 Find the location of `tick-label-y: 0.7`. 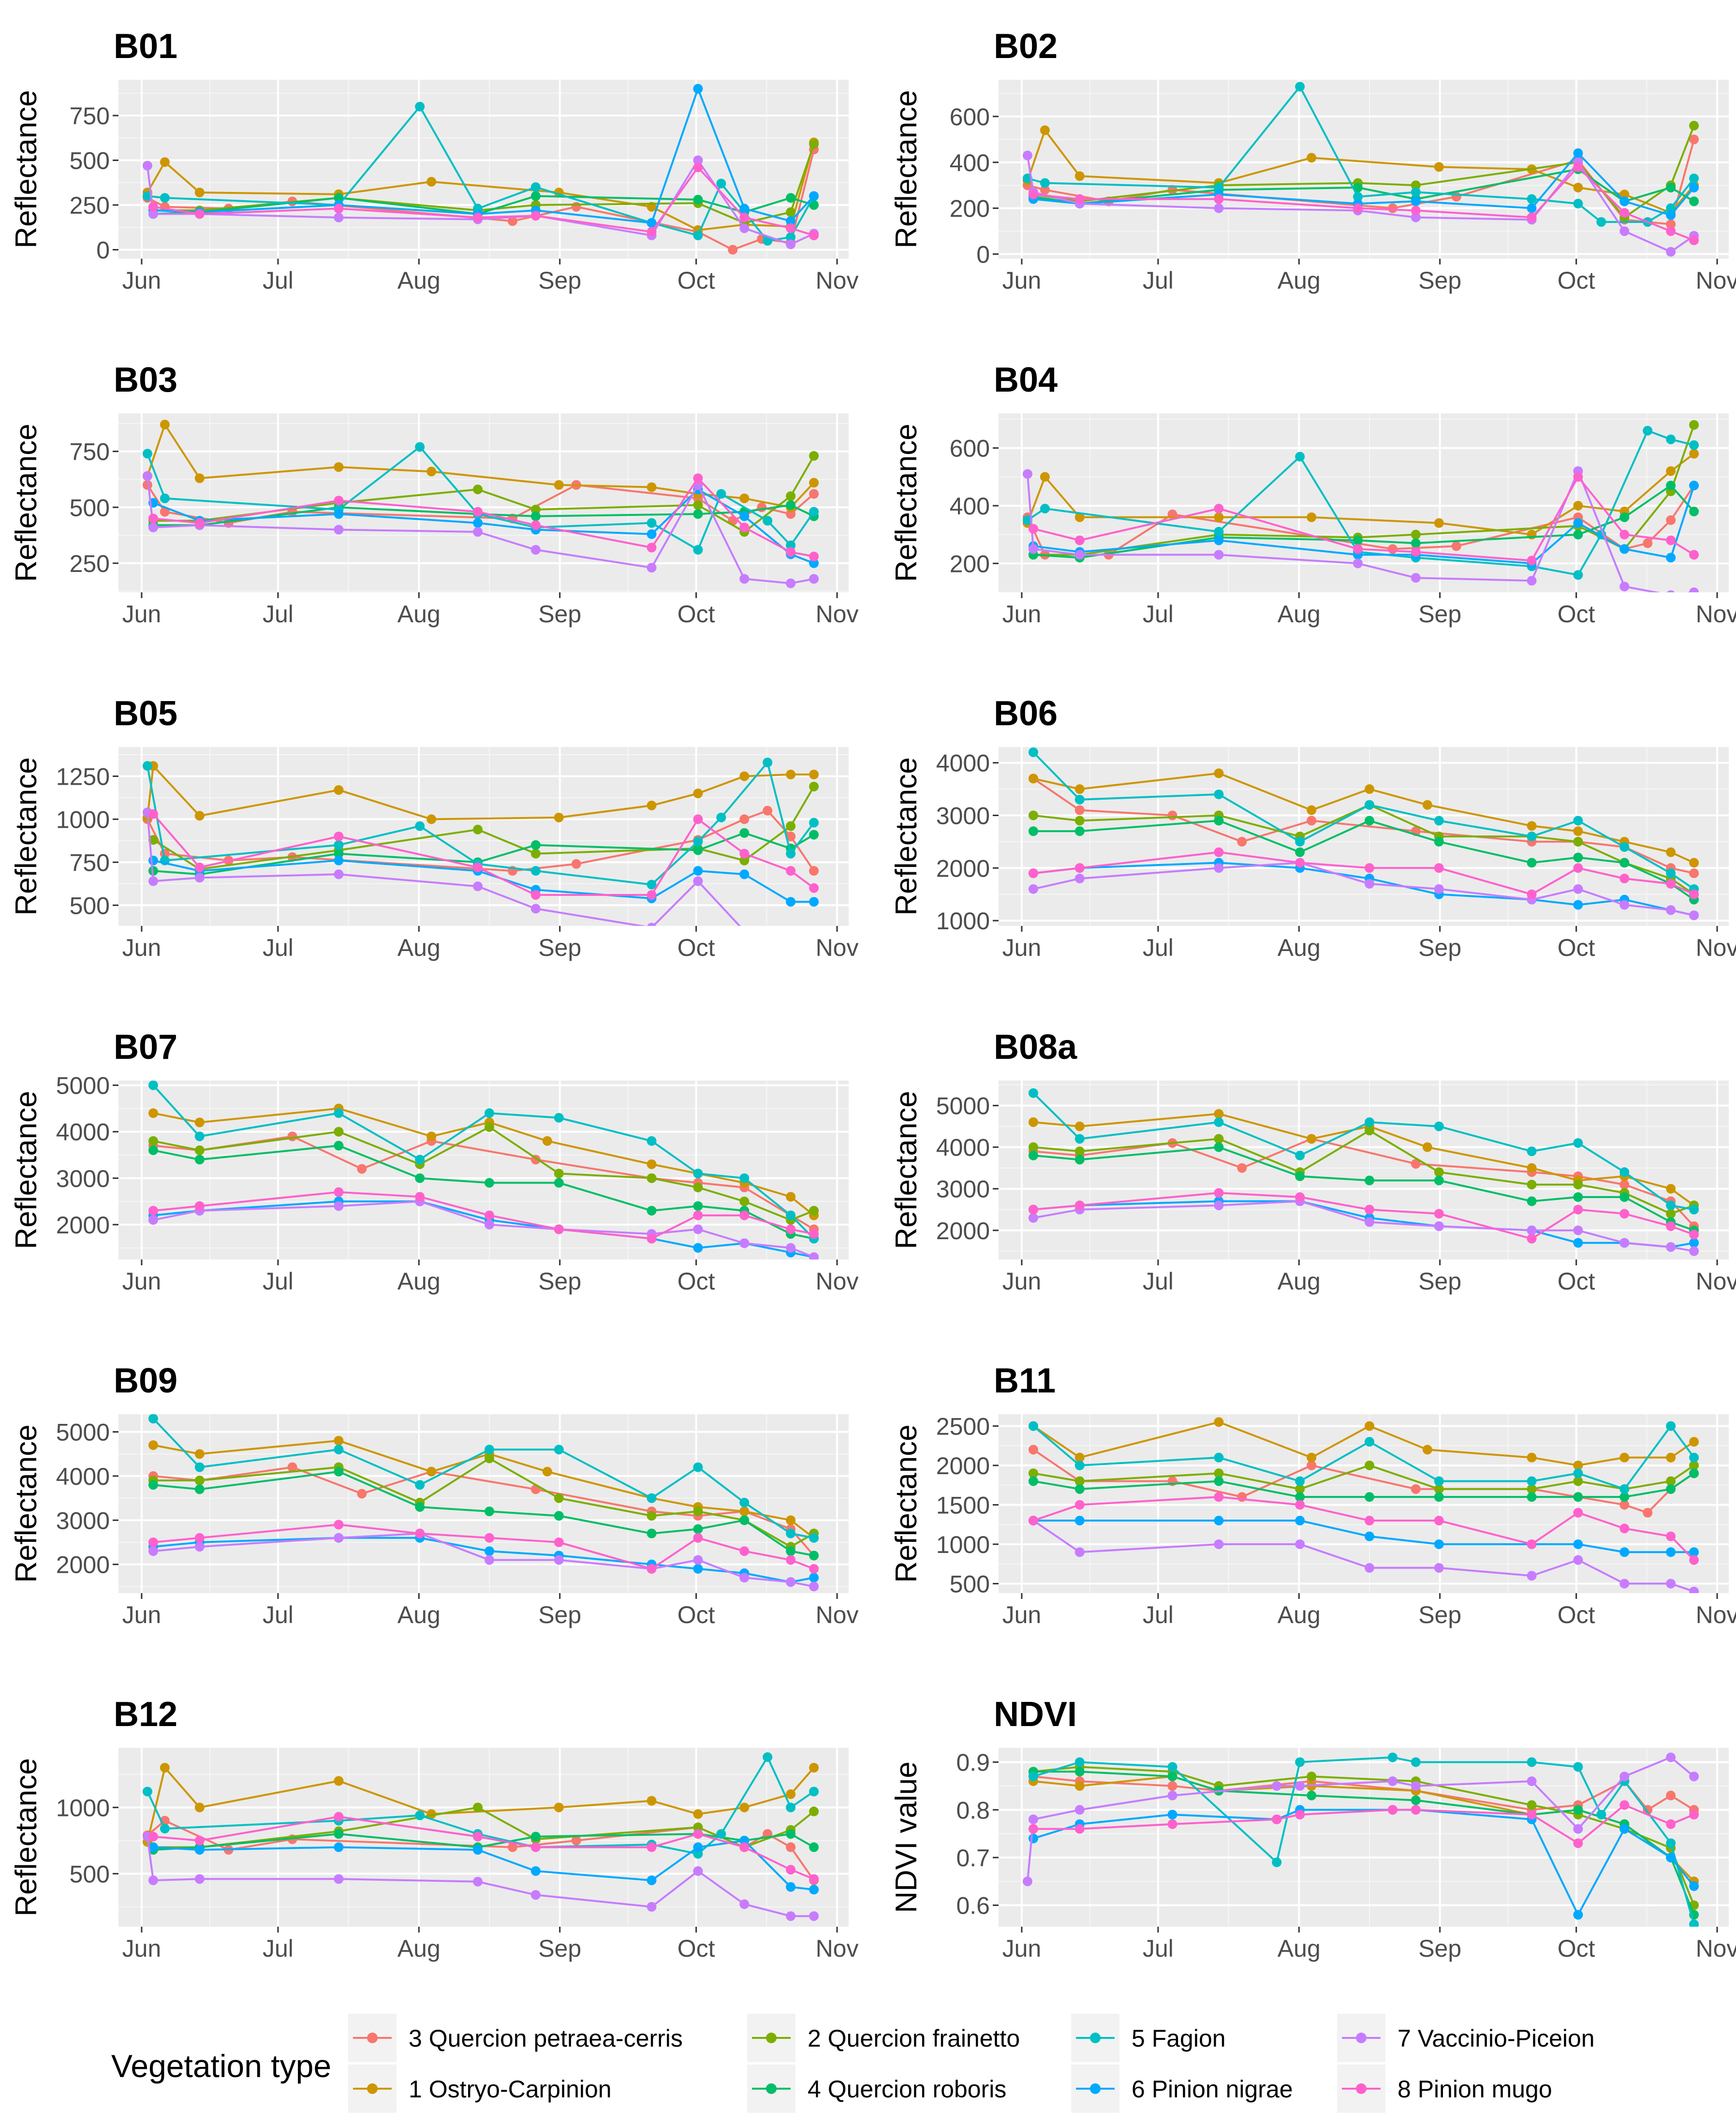

tick-label-y: 0.7 is located at coordinates (973, 1858).